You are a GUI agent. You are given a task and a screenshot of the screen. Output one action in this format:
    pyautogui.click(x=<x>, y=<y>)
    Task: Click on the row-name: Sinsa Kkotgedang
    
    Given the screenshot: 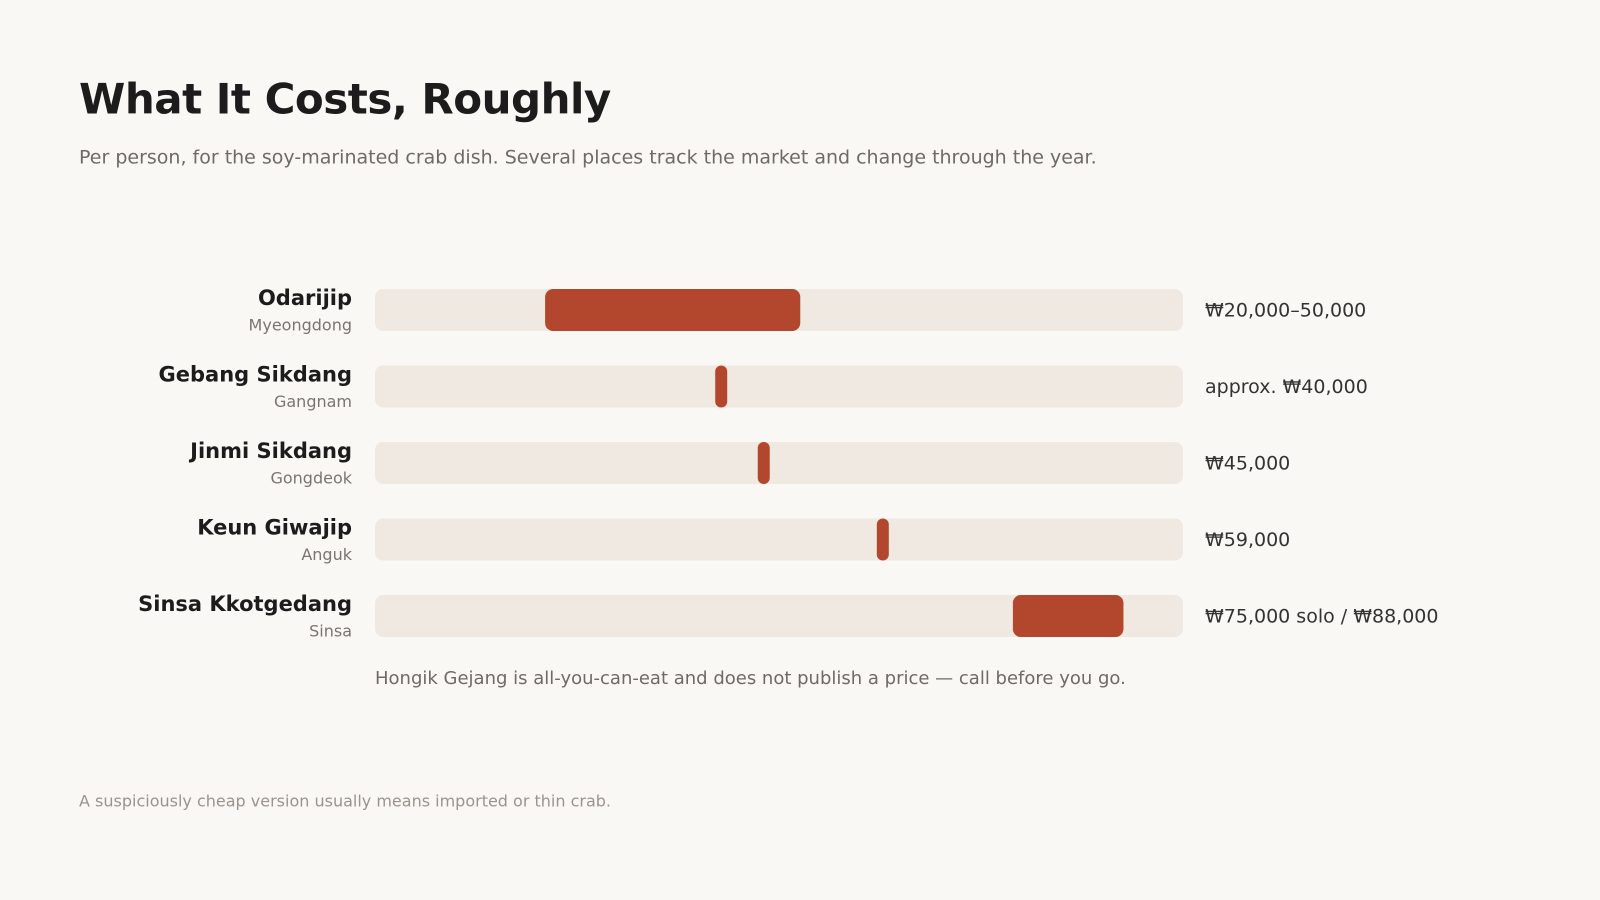 What is the action you would take?
    pyautogui.click(x=245, y=604)
    